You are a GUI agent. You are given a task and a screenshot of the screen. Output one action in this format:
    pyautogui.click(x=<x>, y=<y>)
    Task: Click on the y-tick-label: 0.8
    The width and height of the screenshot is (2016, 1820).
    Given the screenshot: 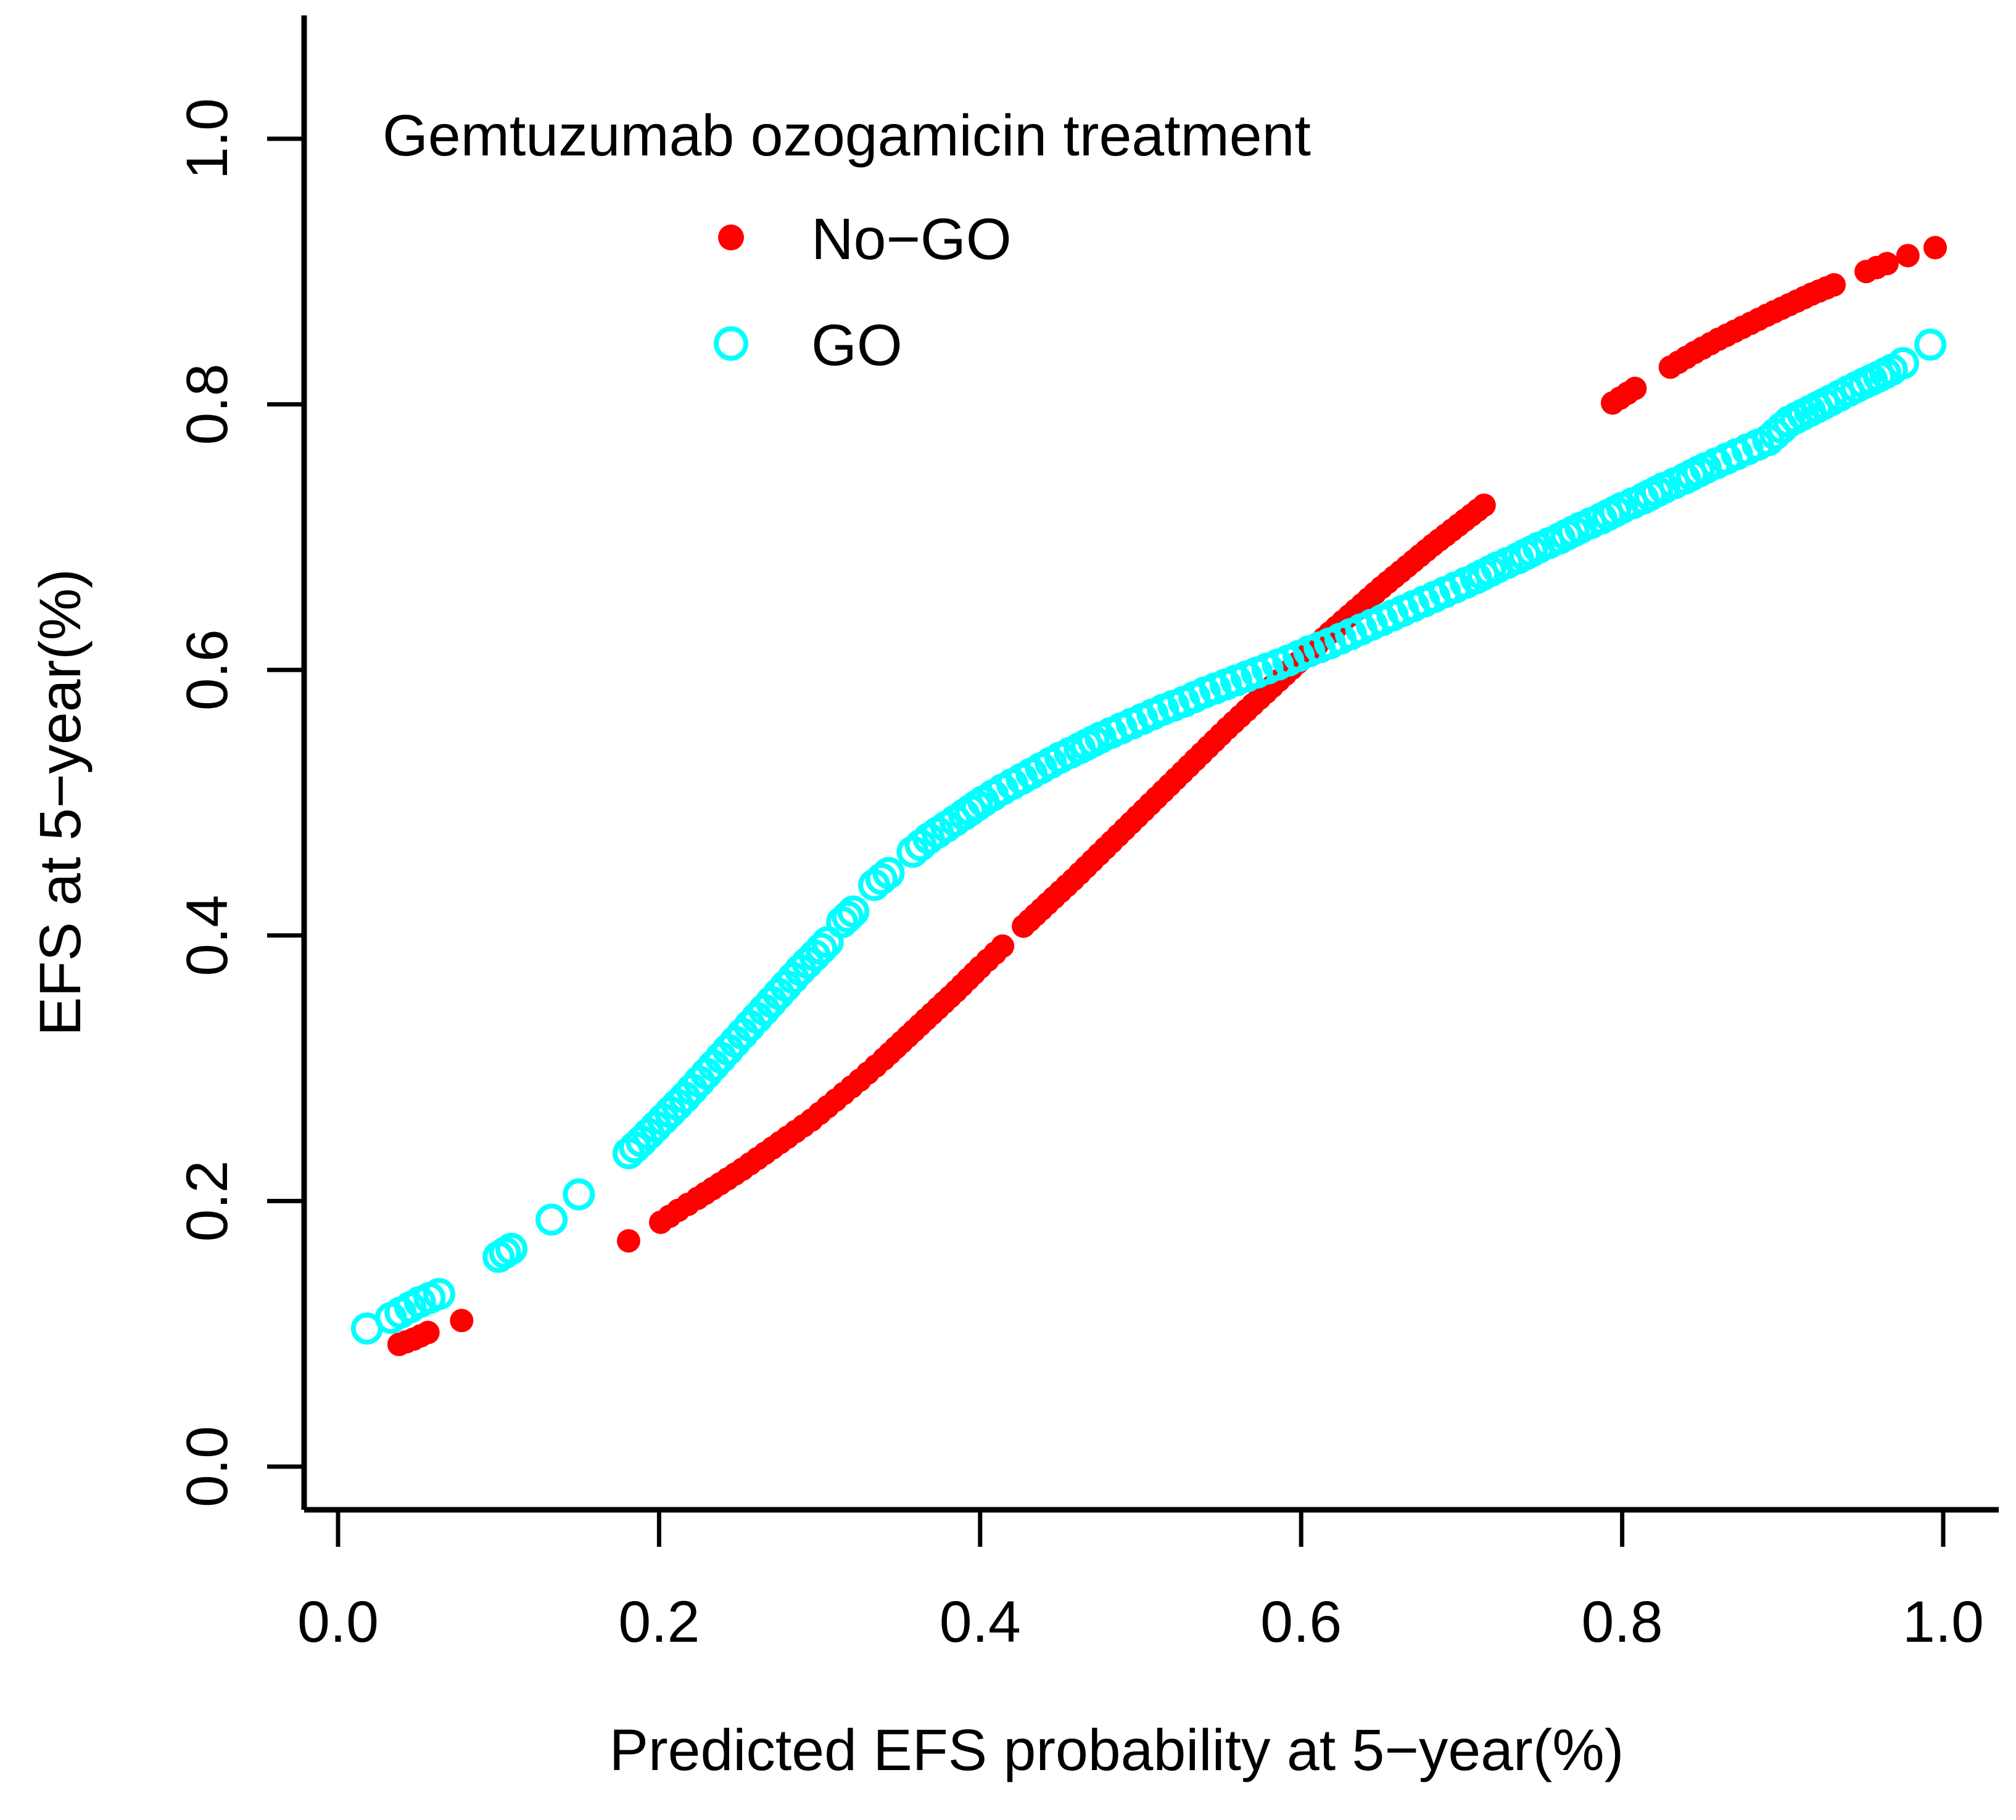 What is the action you would take?
    pyautogui.click(x=207, y=404)
    